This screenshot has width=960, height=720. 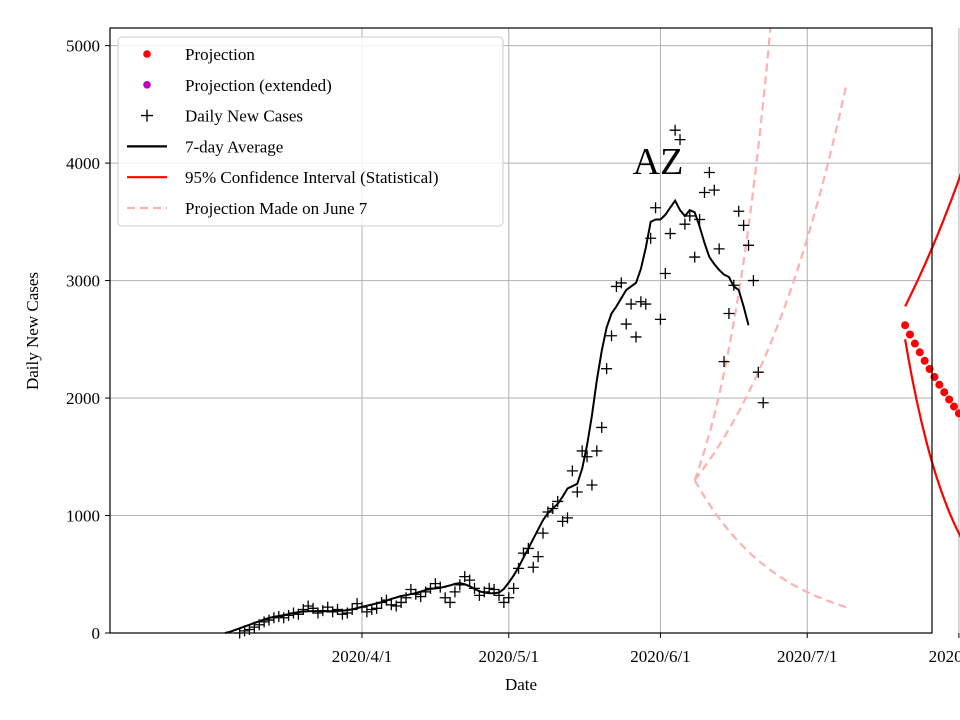 I want to click on june7-middle-curve, so click(x=770, y=282).